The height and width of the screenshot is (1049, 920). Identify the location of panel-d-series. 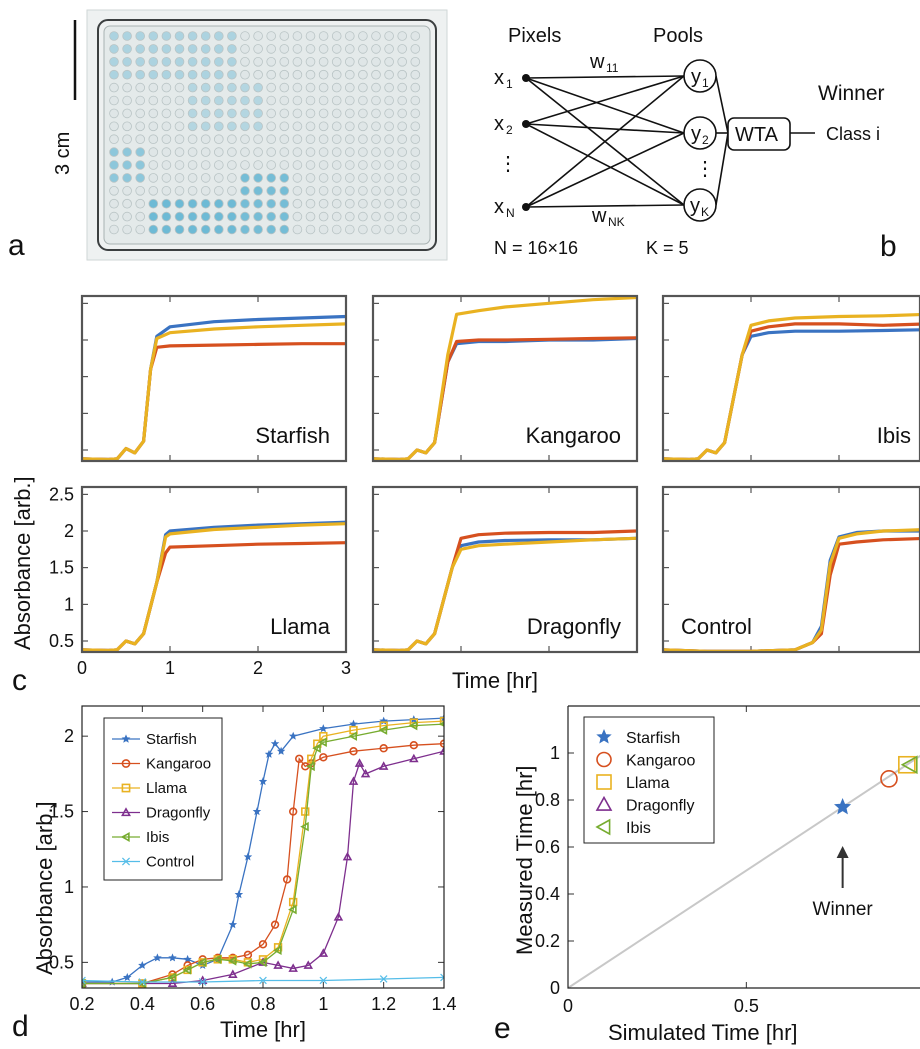
(263, 850).